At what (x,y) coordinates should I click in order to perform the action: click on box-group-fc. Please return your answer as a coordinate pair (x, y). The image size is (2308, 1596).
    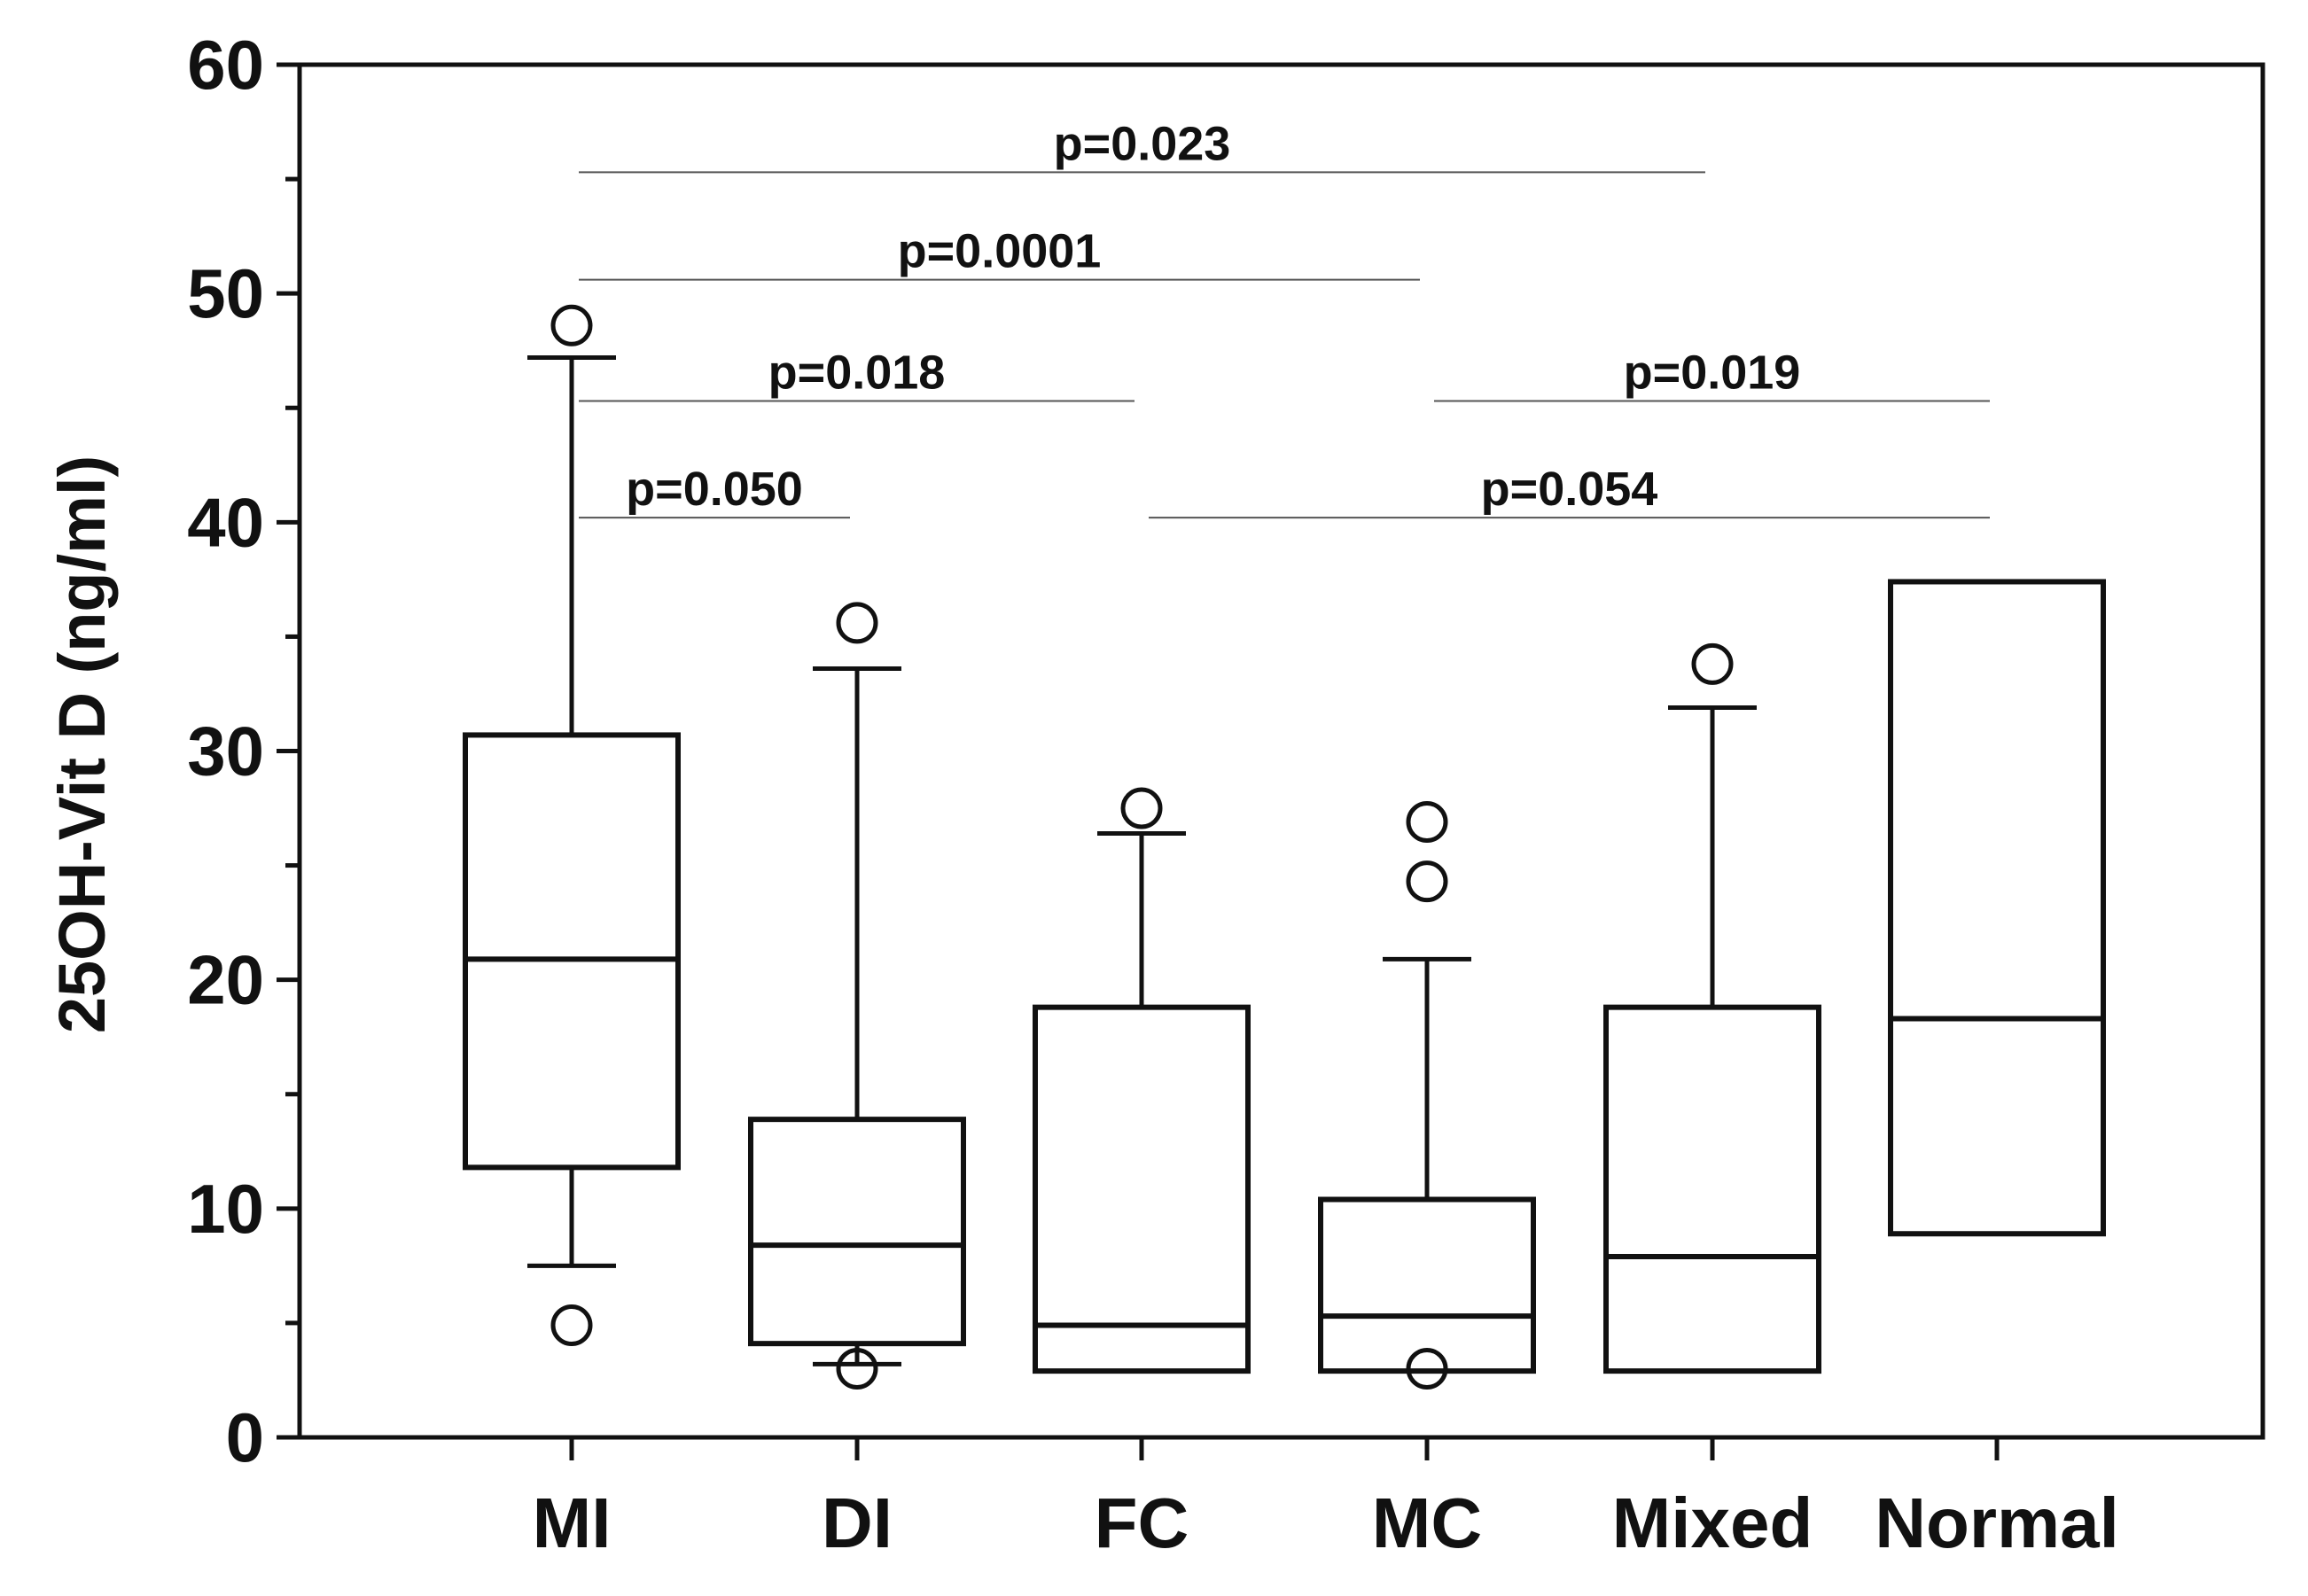
    Looking at the image, I should click on (1142, 1080).